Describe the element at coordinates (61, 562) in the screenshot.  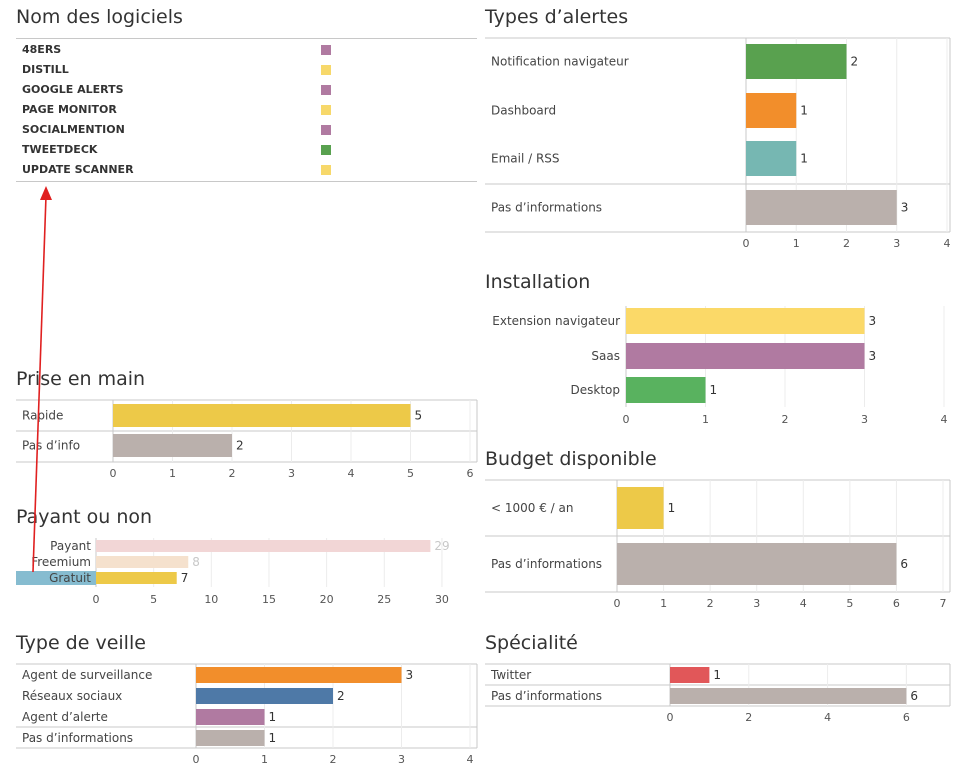
I see `category-label: Freemium` at that location.